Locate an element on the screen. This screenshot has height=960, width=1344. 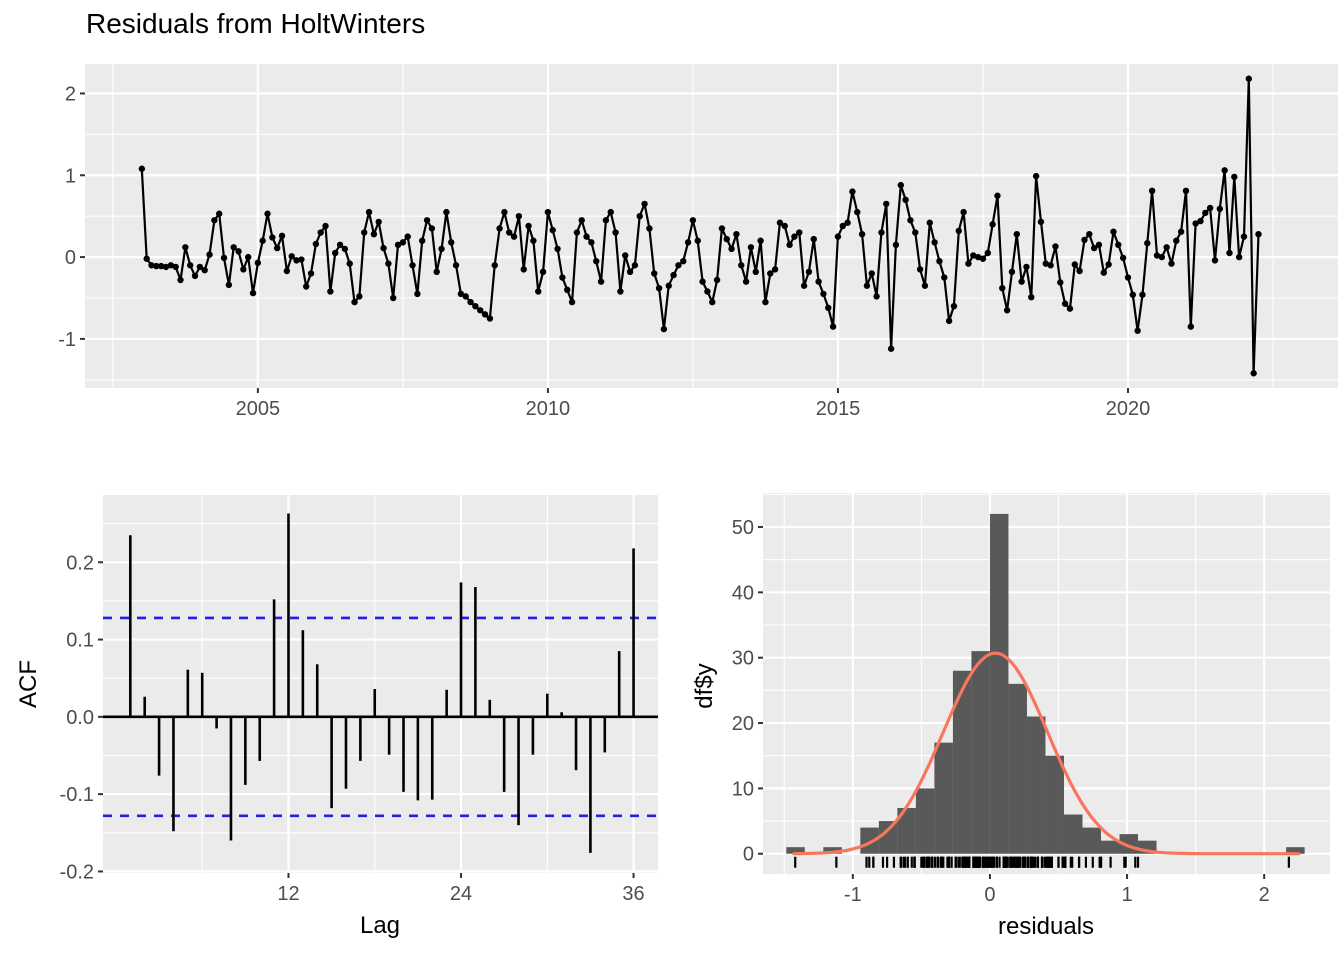
x-tick-label: 1 is located at coordinates (1126, 895).